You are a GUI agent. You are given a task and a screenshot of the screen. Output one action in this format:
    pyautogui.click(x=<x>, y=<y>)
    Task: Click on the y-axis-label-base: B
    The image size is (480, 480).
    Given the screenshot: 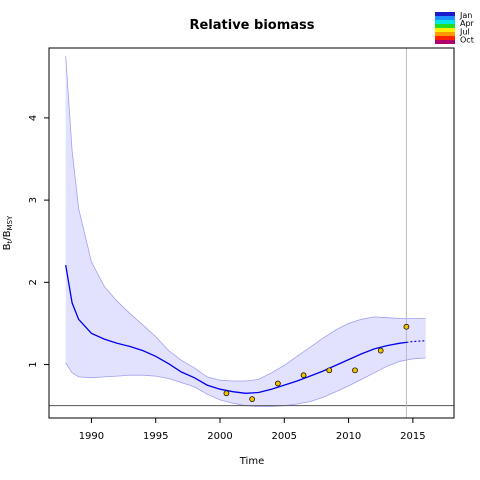 What is the action you would take?
    pyautogui.click(x=7, y=246)
    